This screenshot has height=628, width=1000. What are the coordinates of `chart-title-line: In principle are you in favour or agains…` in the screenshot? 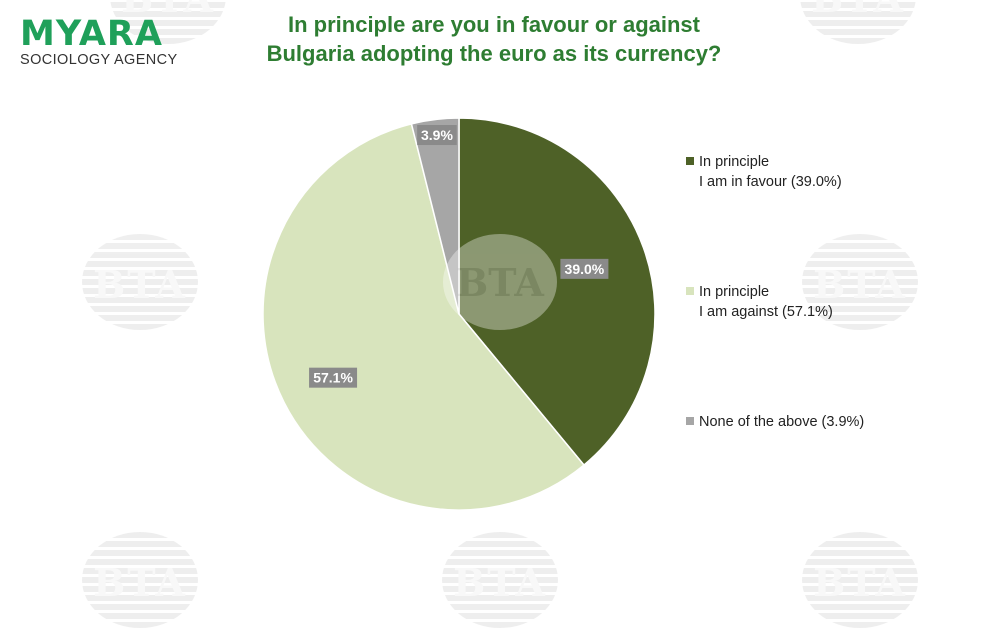 It's located at (494, 24).